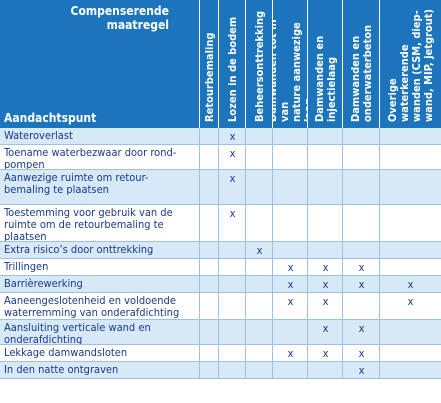  I want to click on header-title: Compenserende maatregel, so click(119, 18).